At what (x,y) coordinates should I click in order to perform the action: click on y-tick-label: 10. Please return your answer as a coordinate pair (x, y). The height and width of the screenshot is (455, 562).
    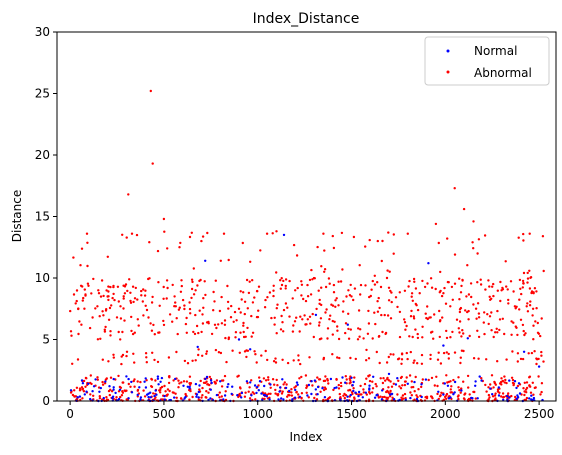
    Looking at the image, I should click on (42, 278).